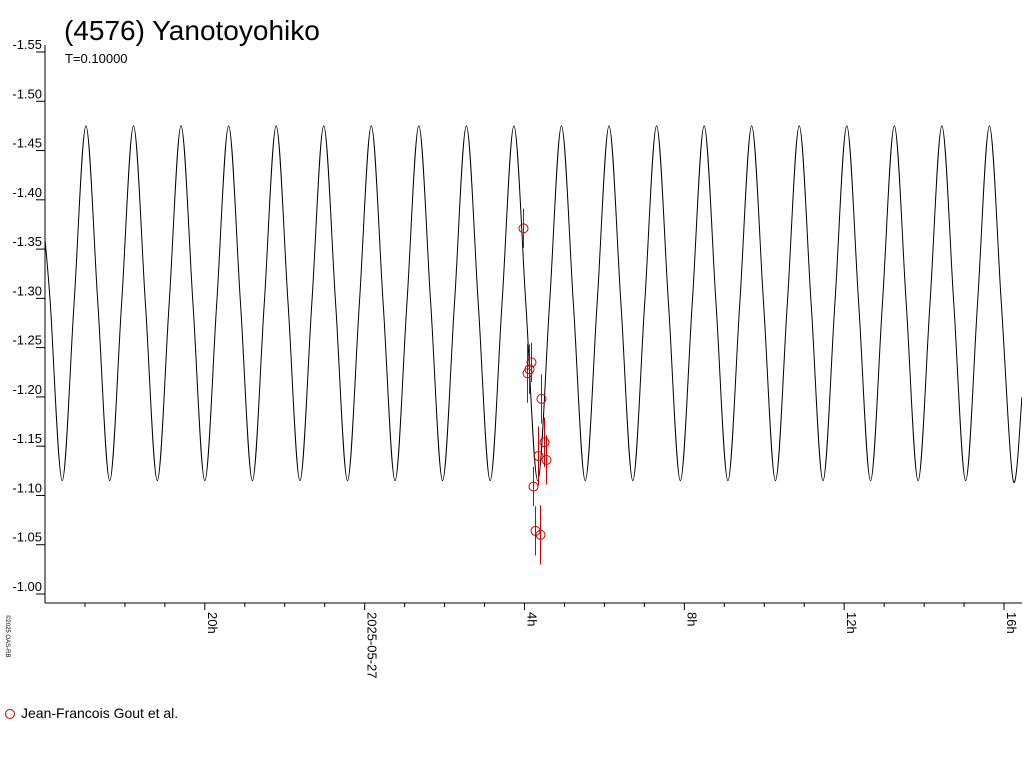 The image size is (1024, 773). Describe the element at coordinates (27, 537) in the screenshot. I see `y-tick-label: -1.05` at that location.